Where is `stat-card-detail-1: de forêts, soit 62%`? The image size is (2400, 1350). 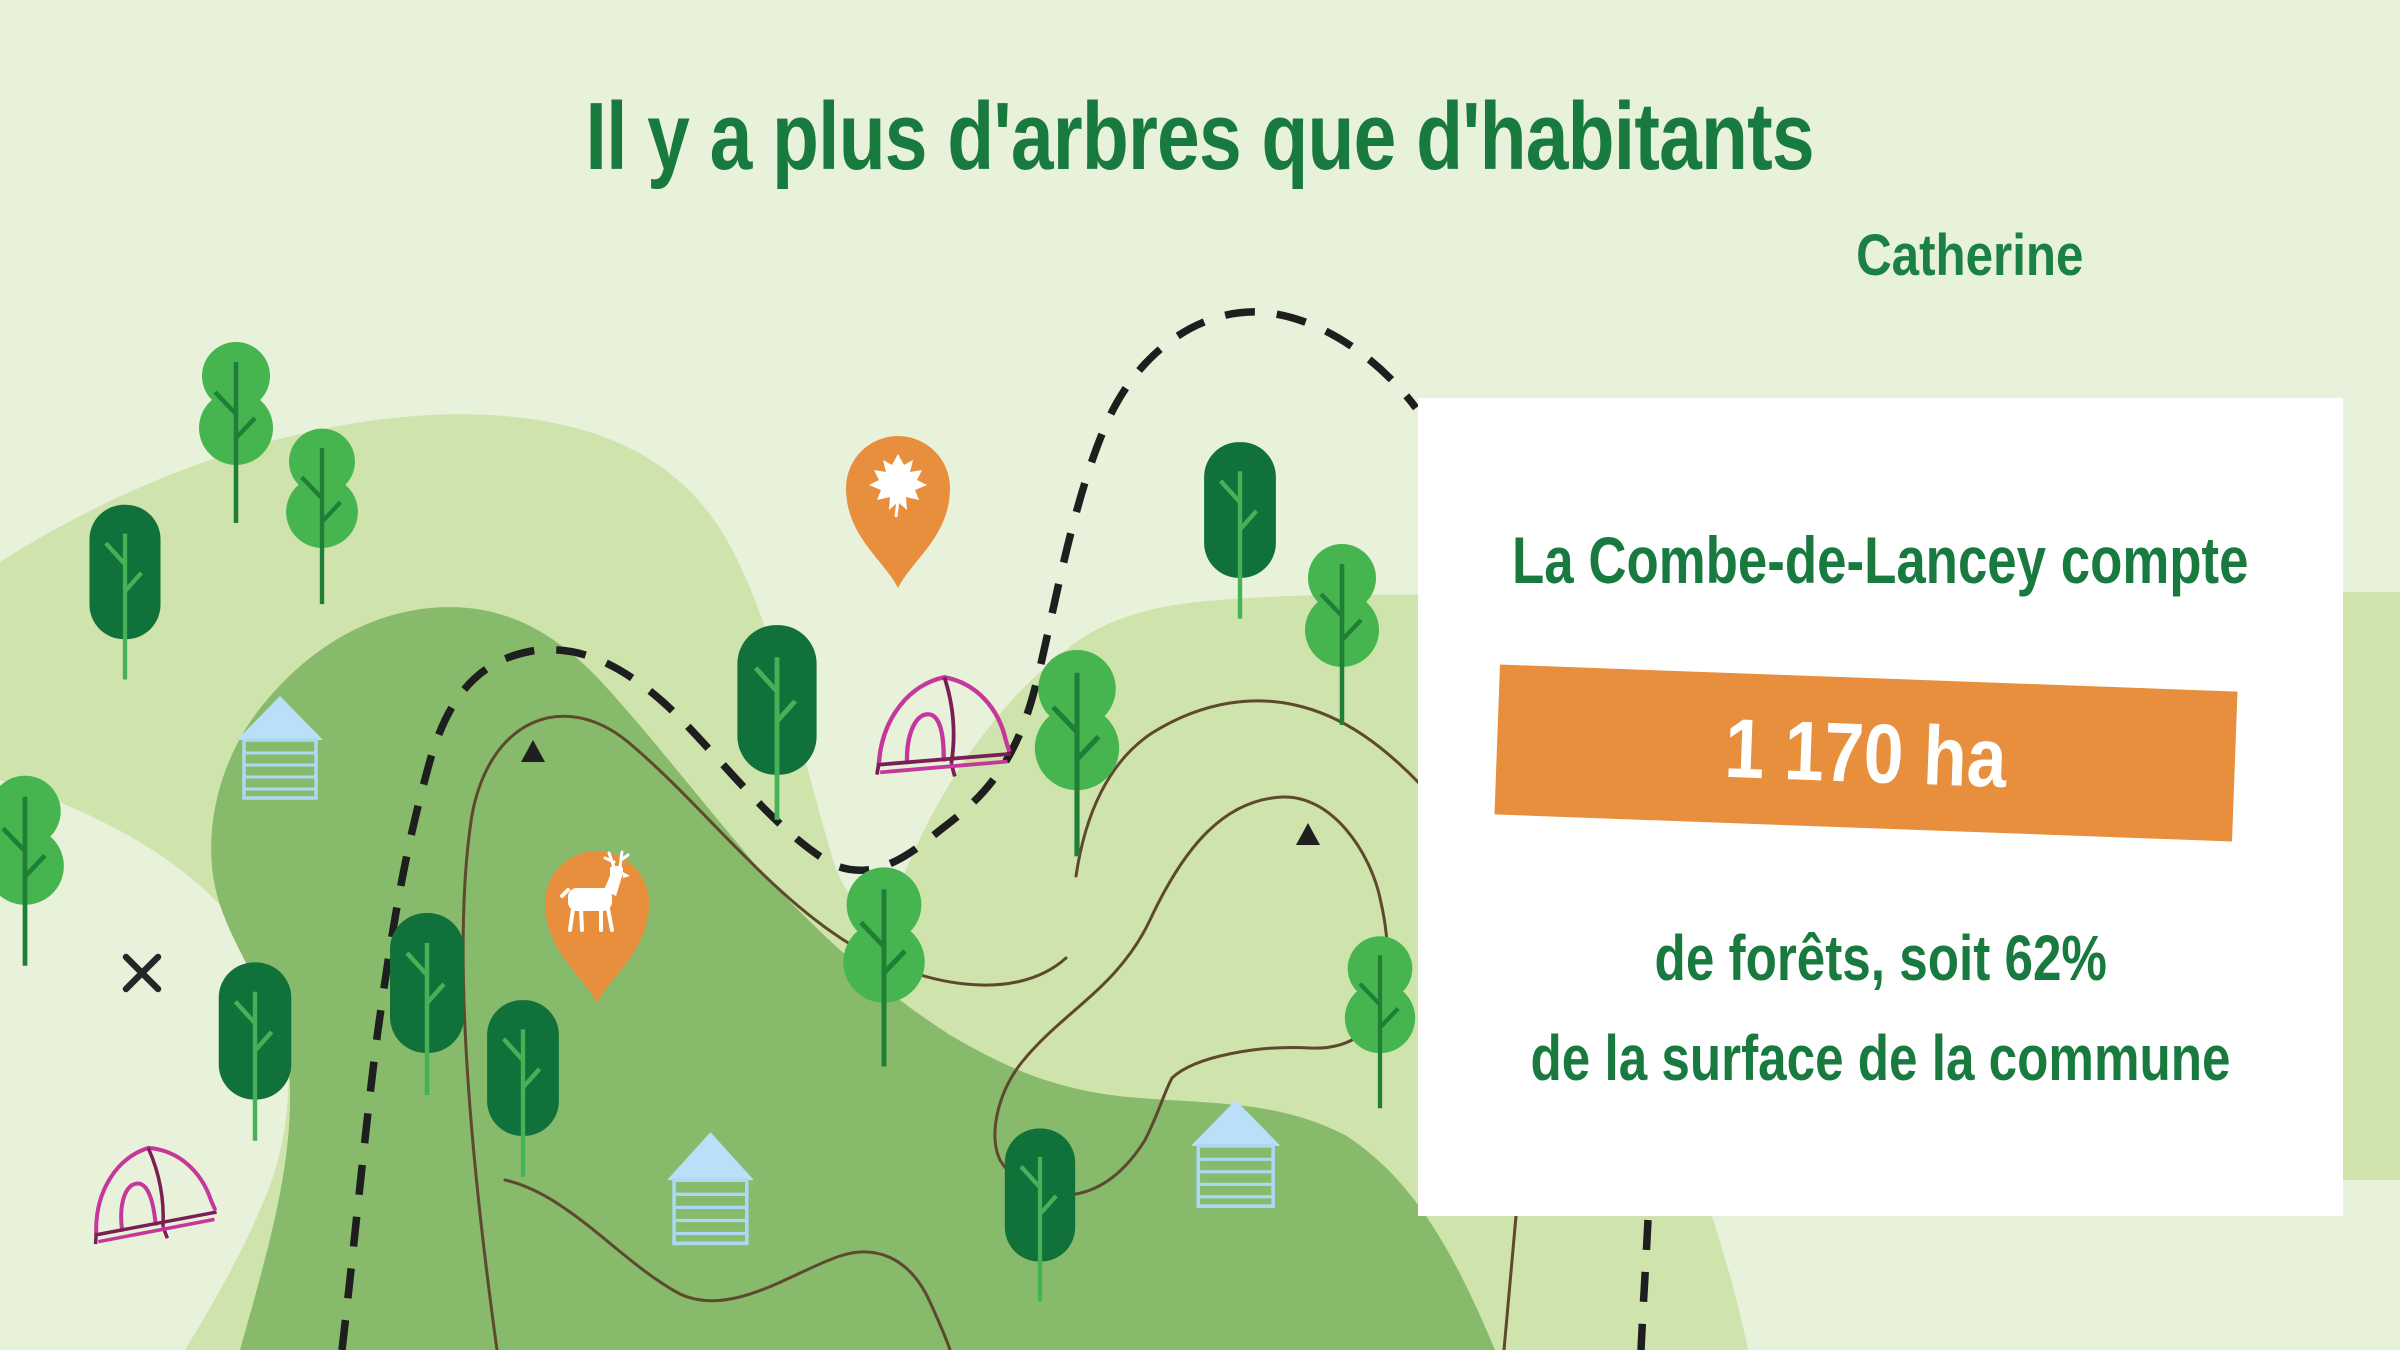 stat-card-detail-1: de forêts, soit 62% is located at coordinates (1880, 958).